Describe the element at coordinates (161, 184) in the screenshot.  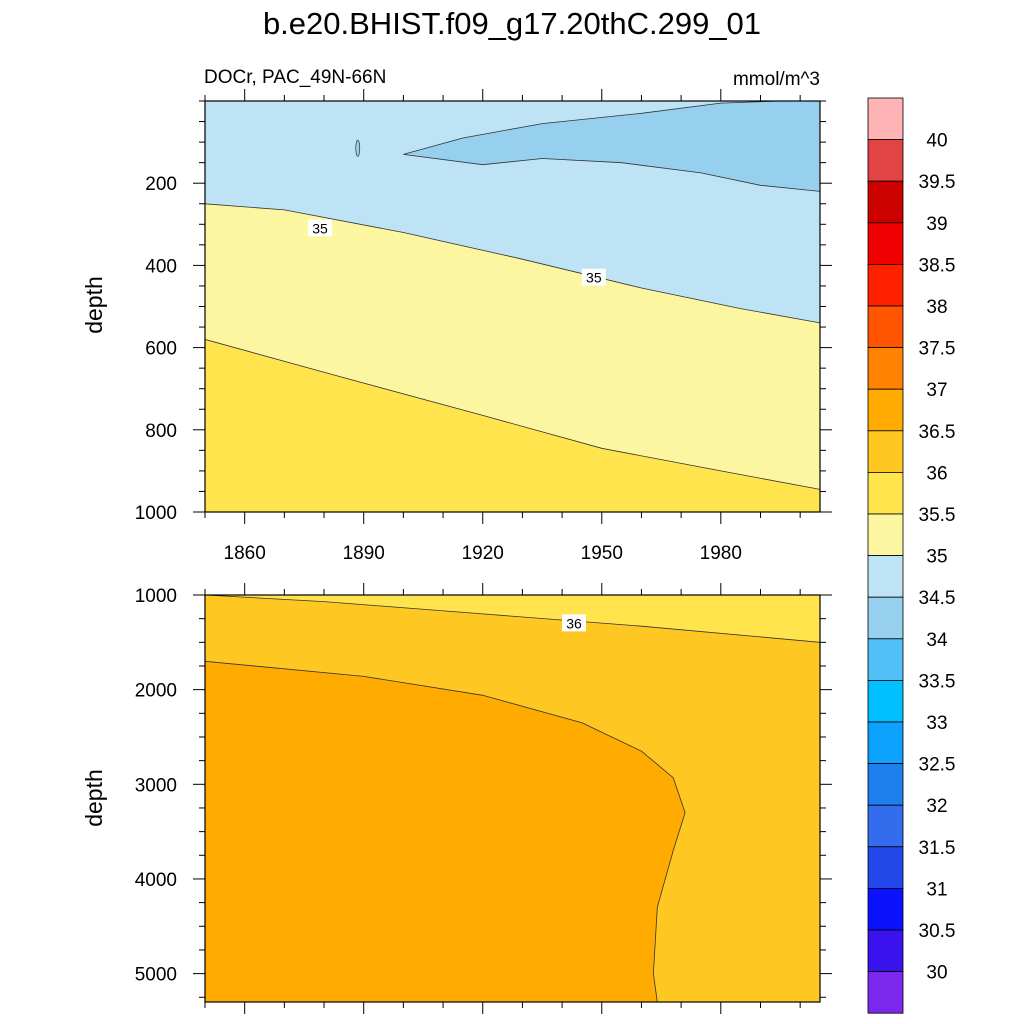
I see `y-tick-label: 200` at that location.